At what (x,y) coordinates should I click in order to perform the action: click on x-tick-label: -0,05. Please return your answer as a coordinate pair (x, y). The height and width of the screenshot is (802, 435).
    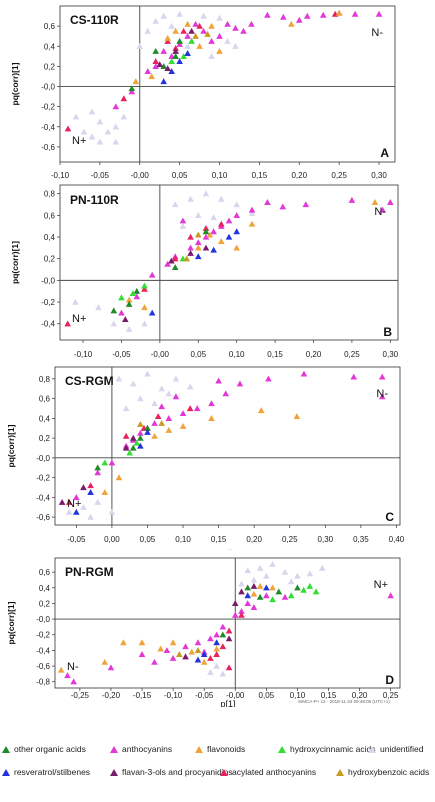
    Looking at the image, I should click on (100, 175).